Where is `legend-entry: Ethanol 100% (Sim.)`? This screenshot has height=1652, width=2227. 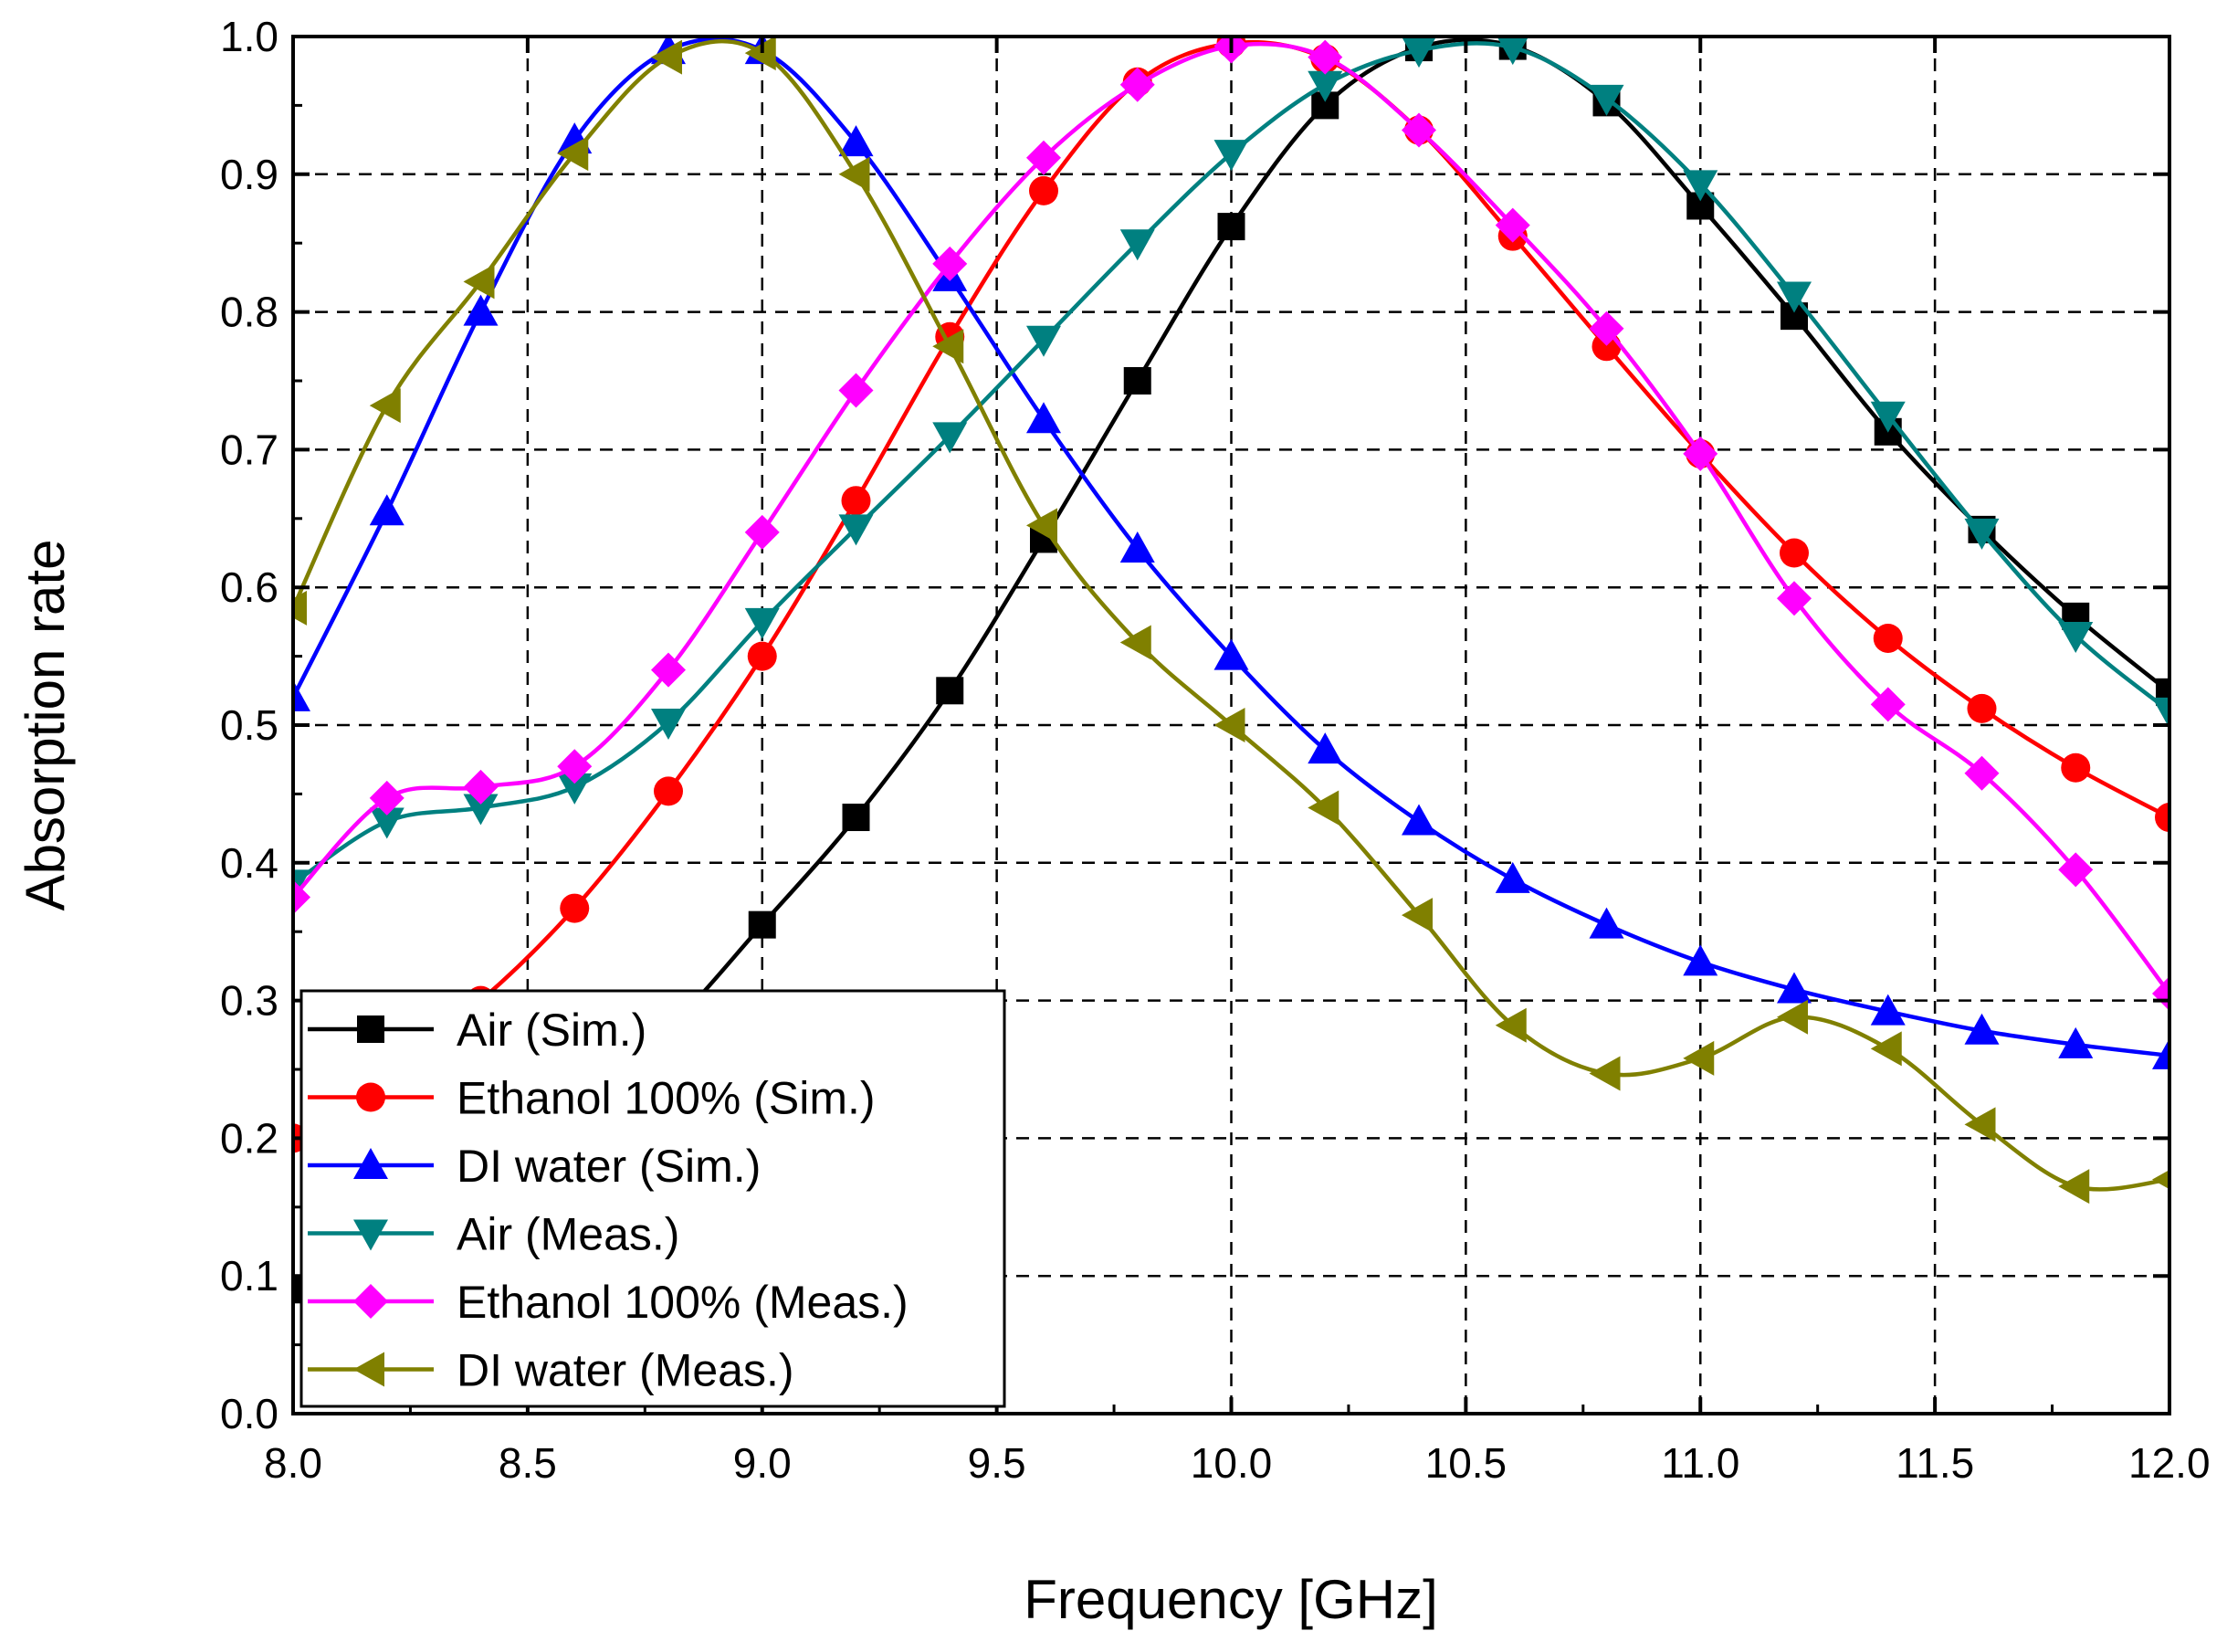
legend-entry: Ethanol 100% (Sim.) is located at coordinates (592, 1098).